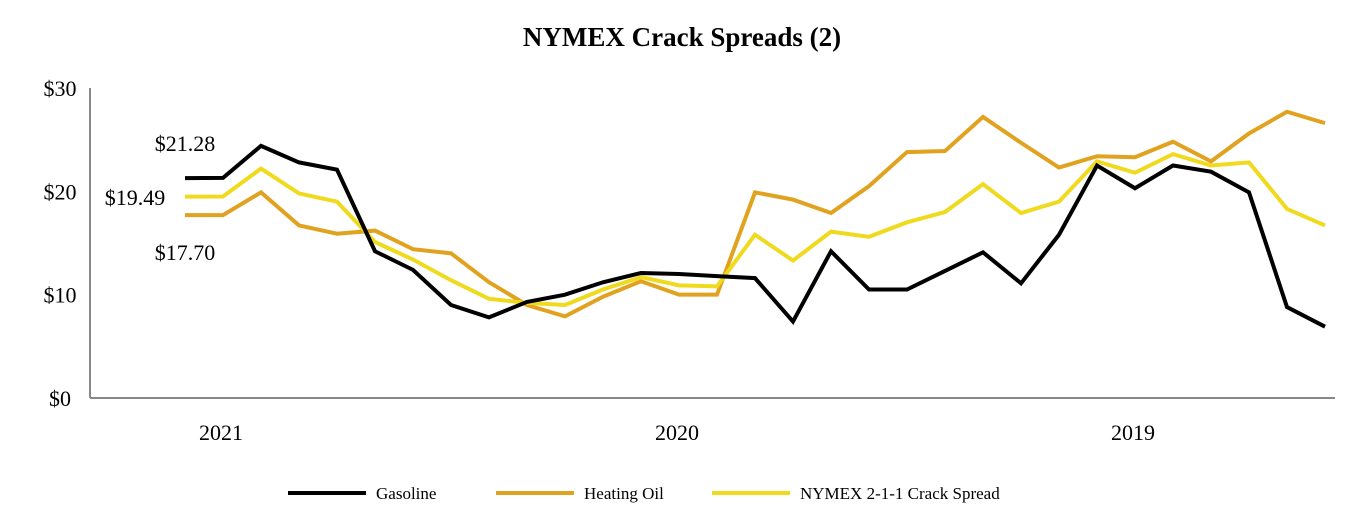 The height and width of the screenshot is (532, 1364). Describe the element at coordinates (60, 191) in the screenshot. I see `y-tick-label: $20` at that location.